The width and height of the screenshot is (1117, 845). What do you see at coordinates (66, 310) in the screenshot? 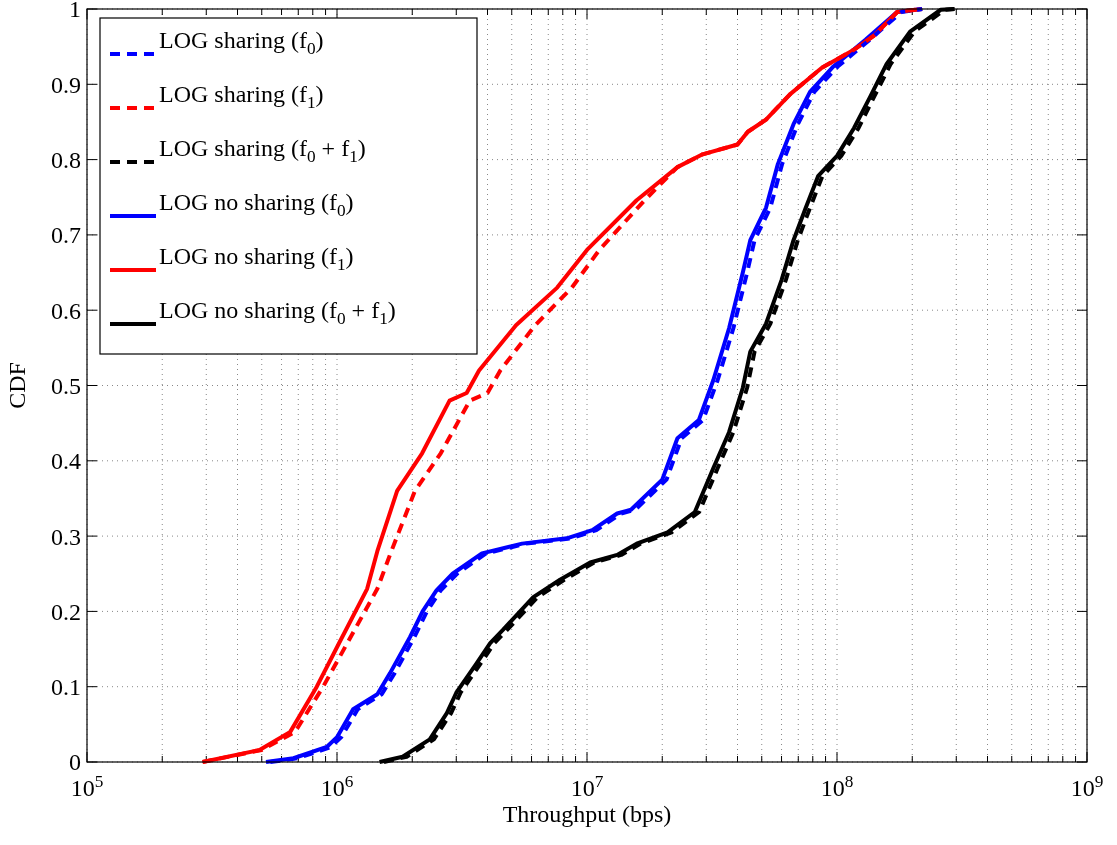
I see `y-tick-label: 0.6` at bounding box center [66, 310].